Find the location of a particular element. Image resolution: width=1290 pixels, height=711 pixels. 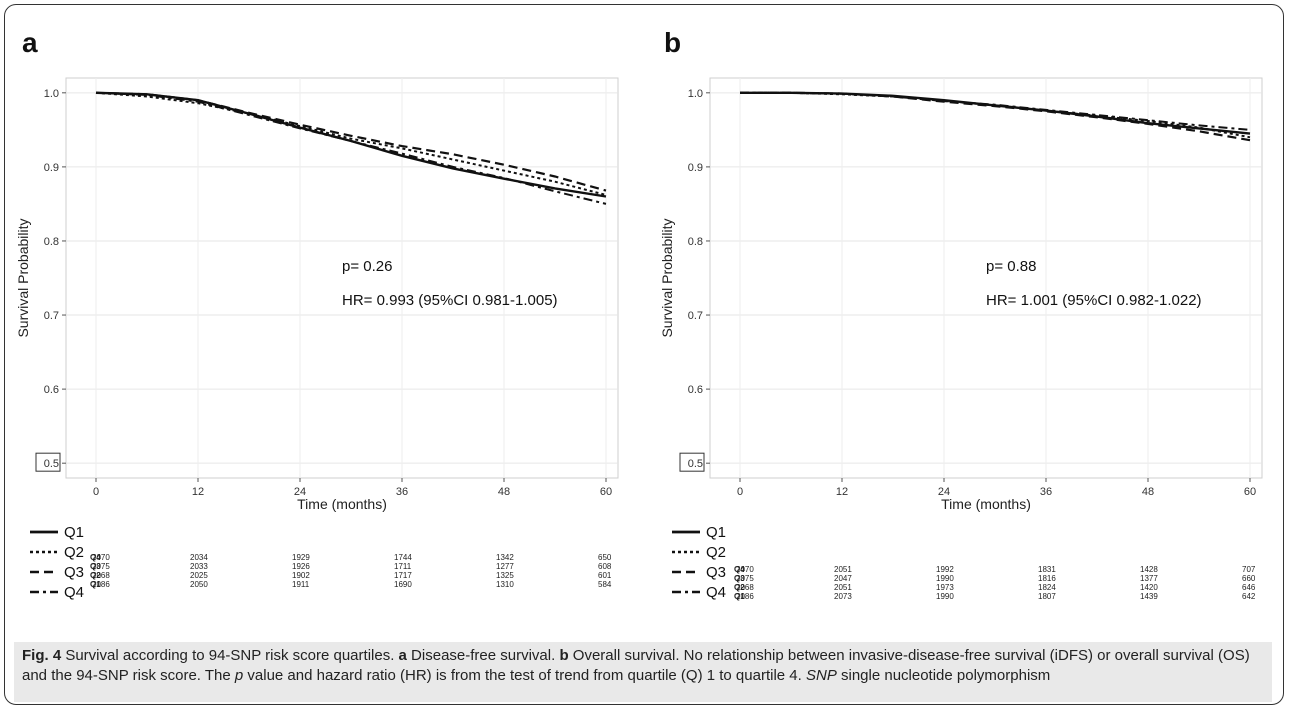

risk-table-cell: 2034 is located at coordinates (199, 557).